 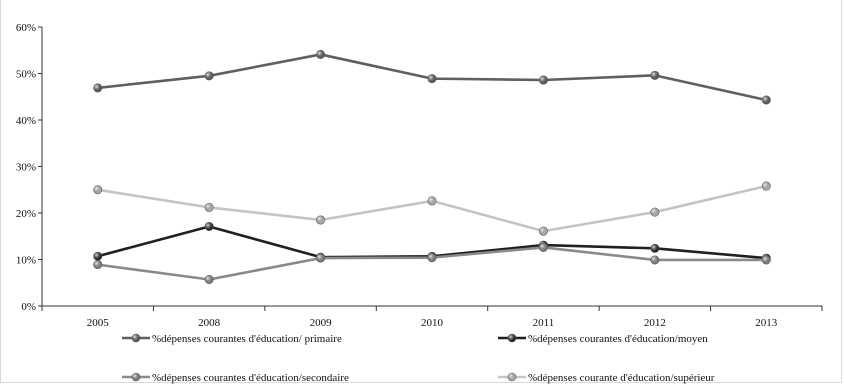 I want to click on series-line, so click(x=432, y=208).